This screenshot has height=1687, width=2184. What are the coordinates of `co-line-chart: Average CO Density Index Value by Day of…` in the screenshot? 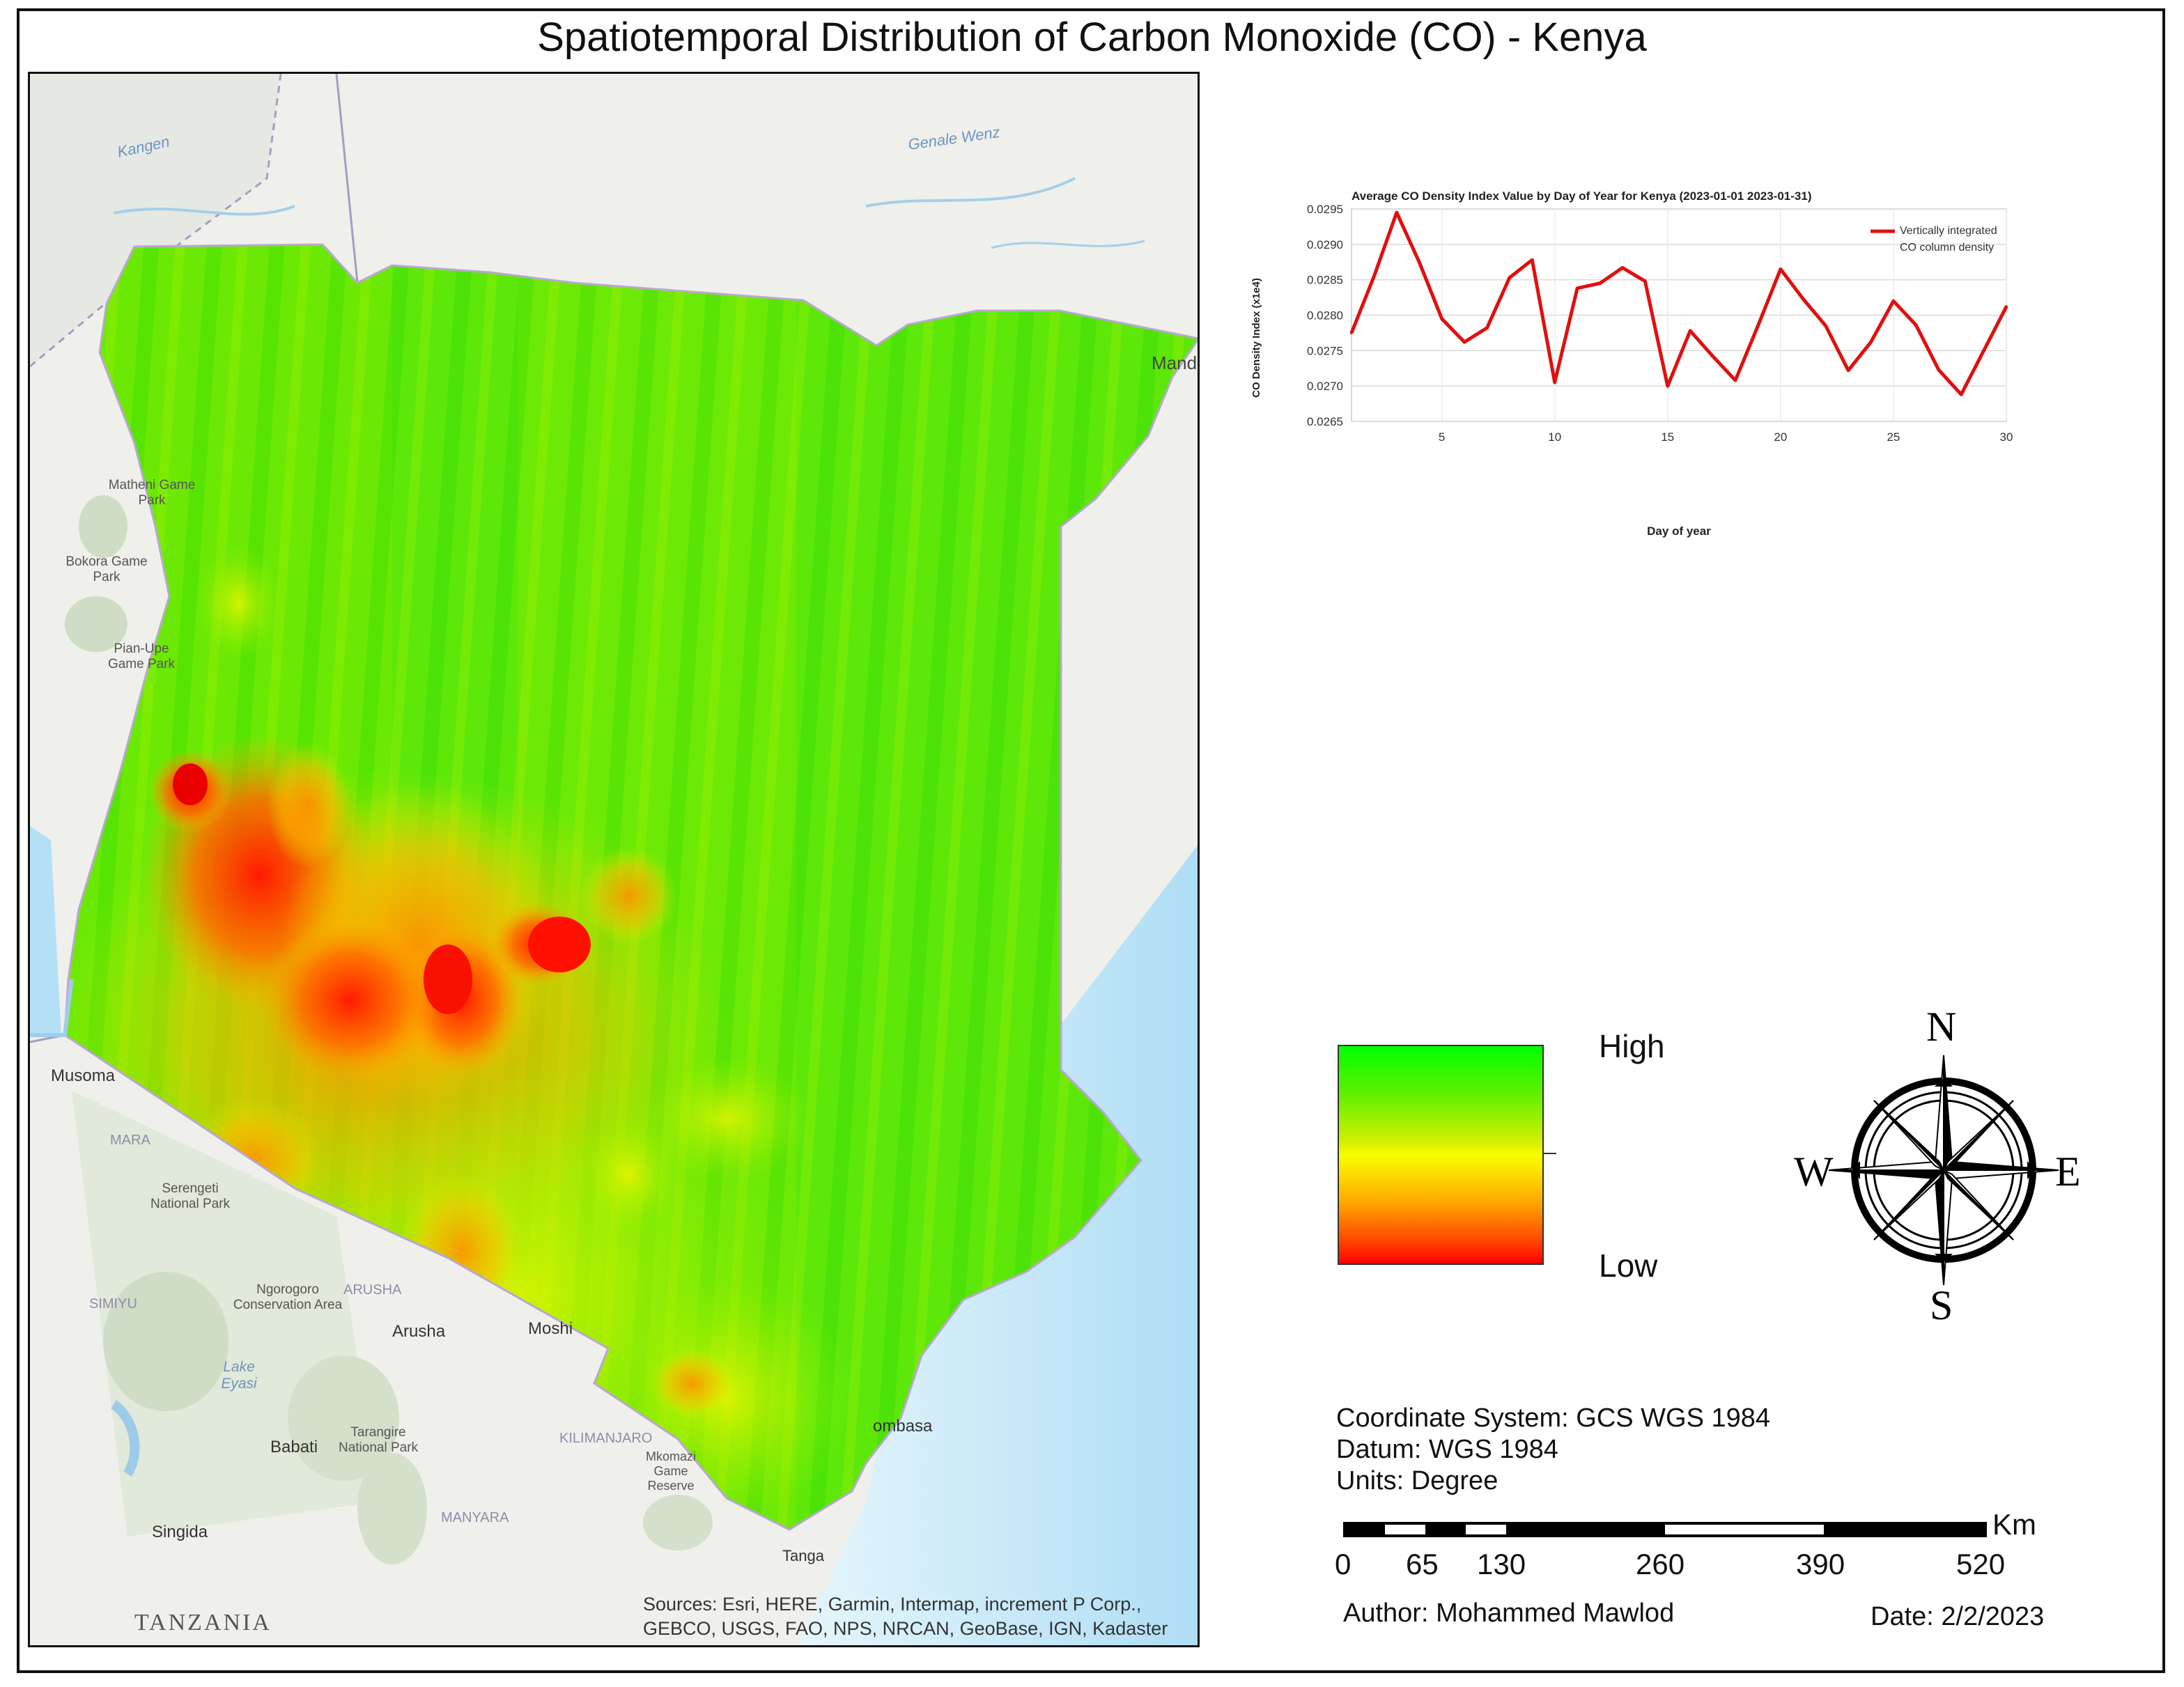 It's located at (1630, 365).